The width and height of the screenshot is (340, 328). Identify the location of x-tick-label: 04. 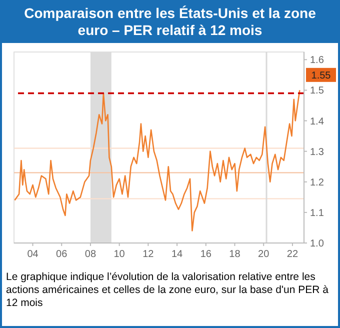
(33, 254).